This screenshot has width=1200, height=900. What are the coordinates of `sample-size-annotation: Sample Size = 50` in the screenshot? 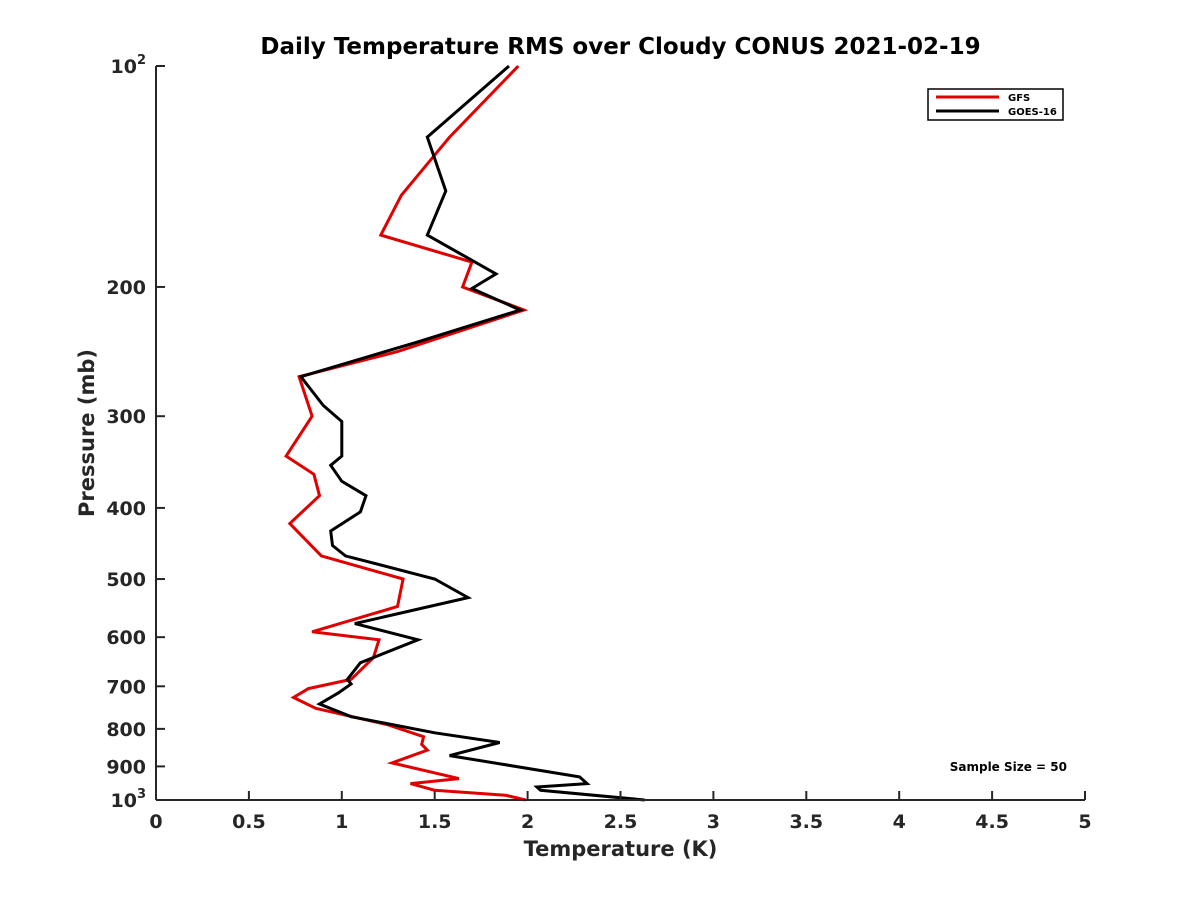 It's located at (1008, 767).